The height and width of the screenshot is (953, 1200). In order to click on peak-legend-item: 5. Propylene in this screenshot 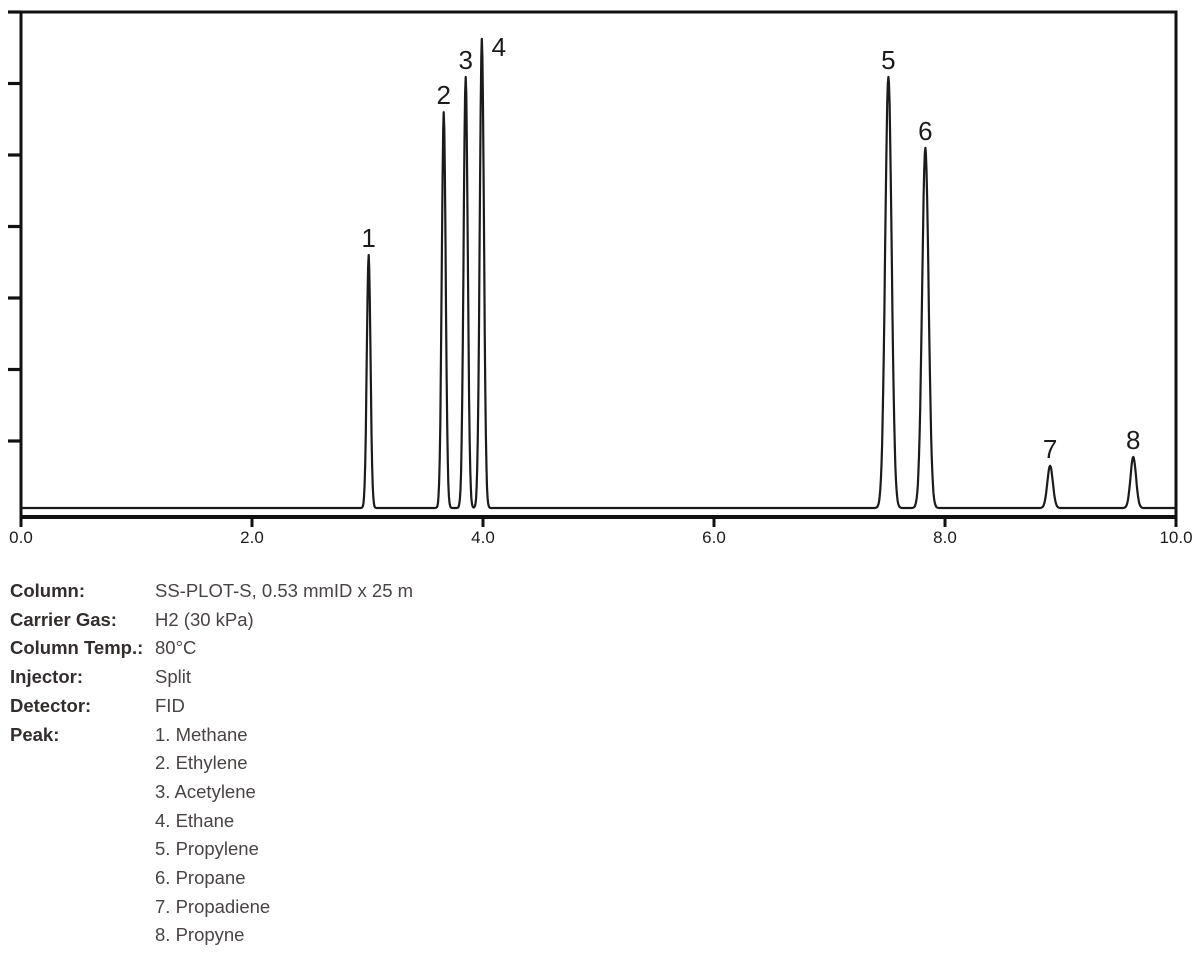, I will do `click(207, 849)`.